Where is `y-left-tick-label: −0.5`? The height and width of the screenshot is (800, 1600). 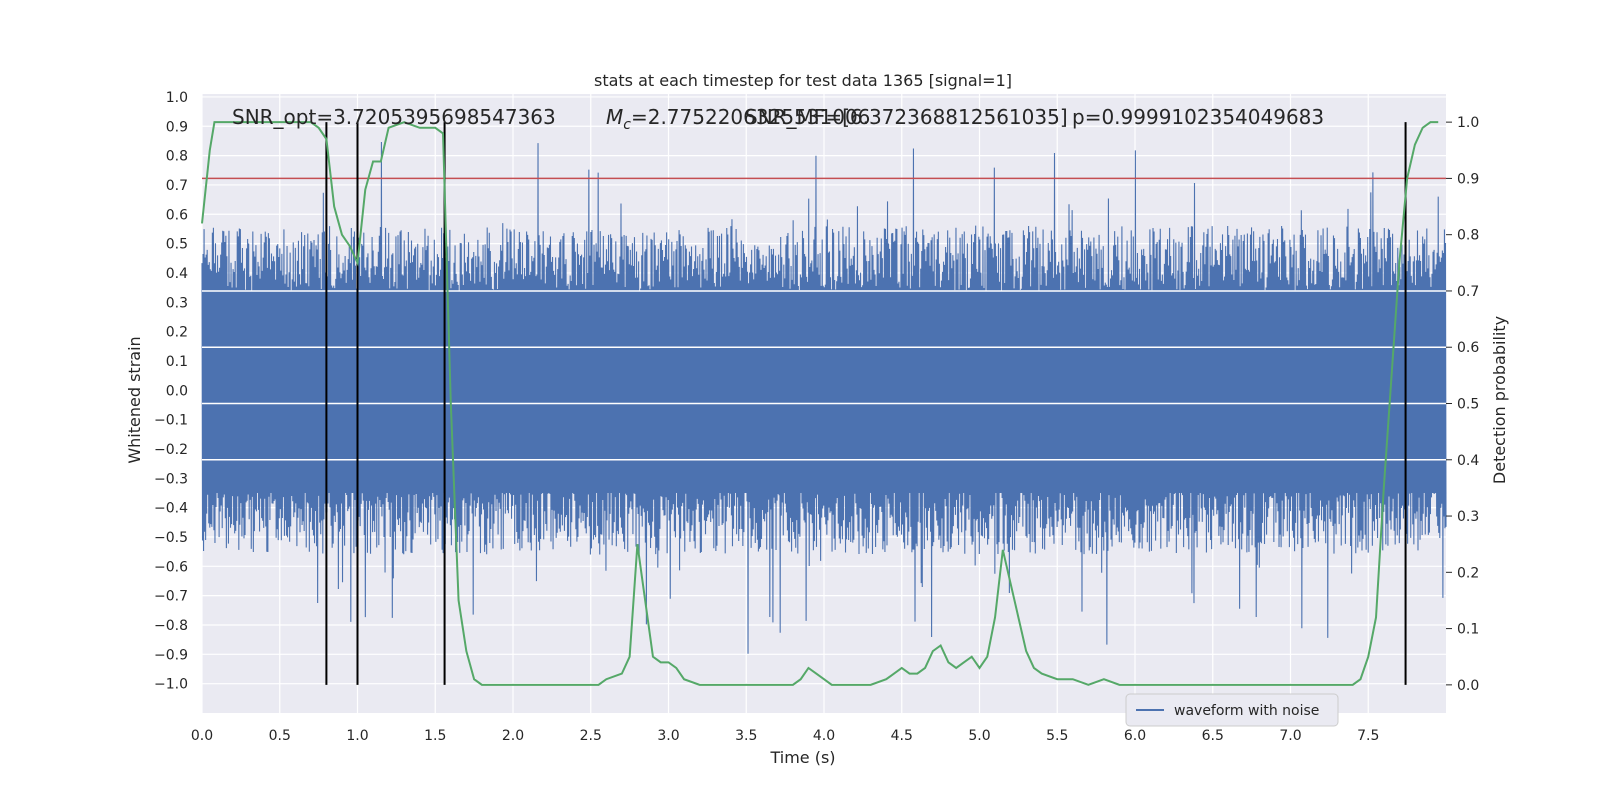 y-left-tick-label: −0.5 is located at coordinates (171, 538).